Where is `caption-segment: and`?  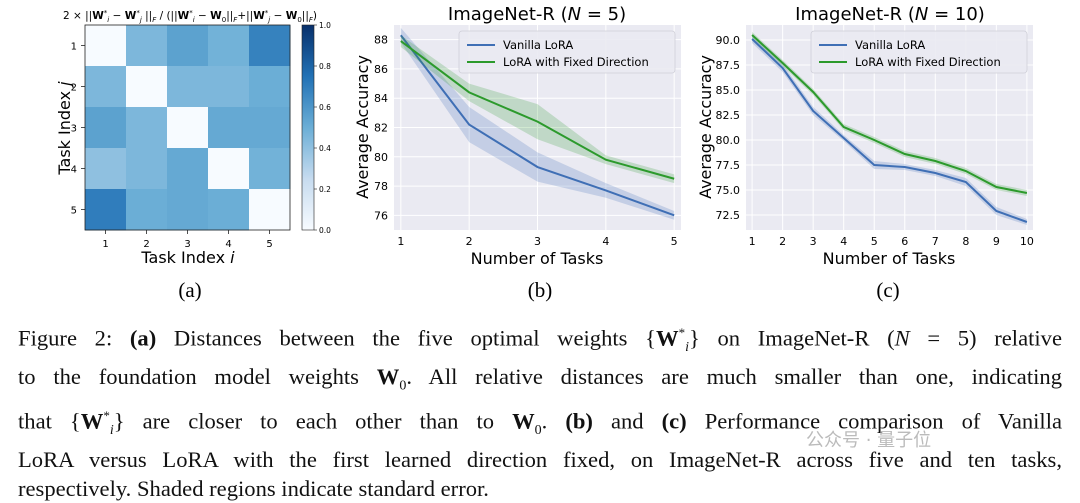
caption-segment: and is located at coordinates (627, 420).